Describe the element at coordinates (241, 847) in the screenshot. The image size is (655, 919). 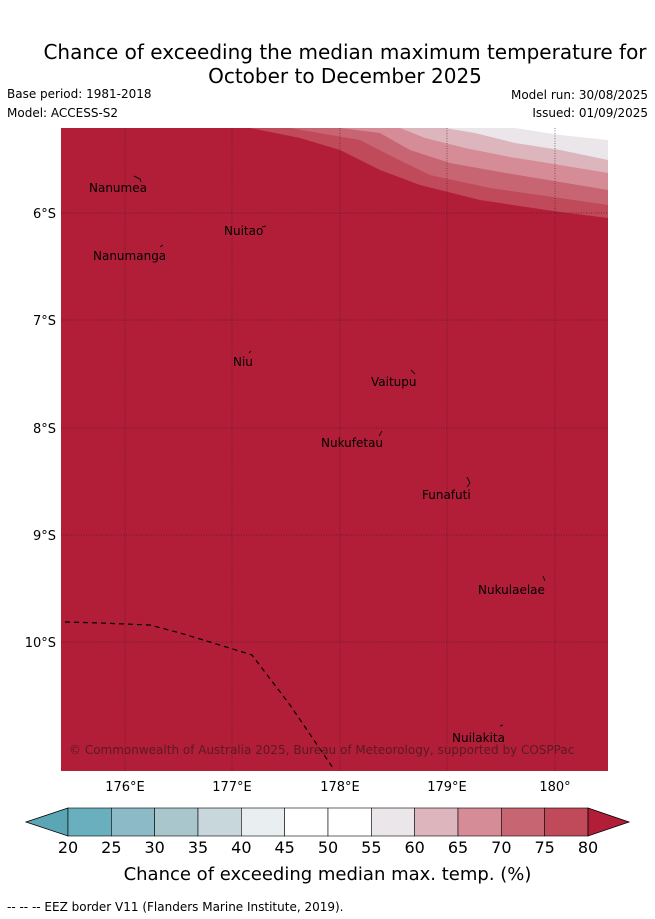
I see `colorbar-tick-label: 40` at that location.